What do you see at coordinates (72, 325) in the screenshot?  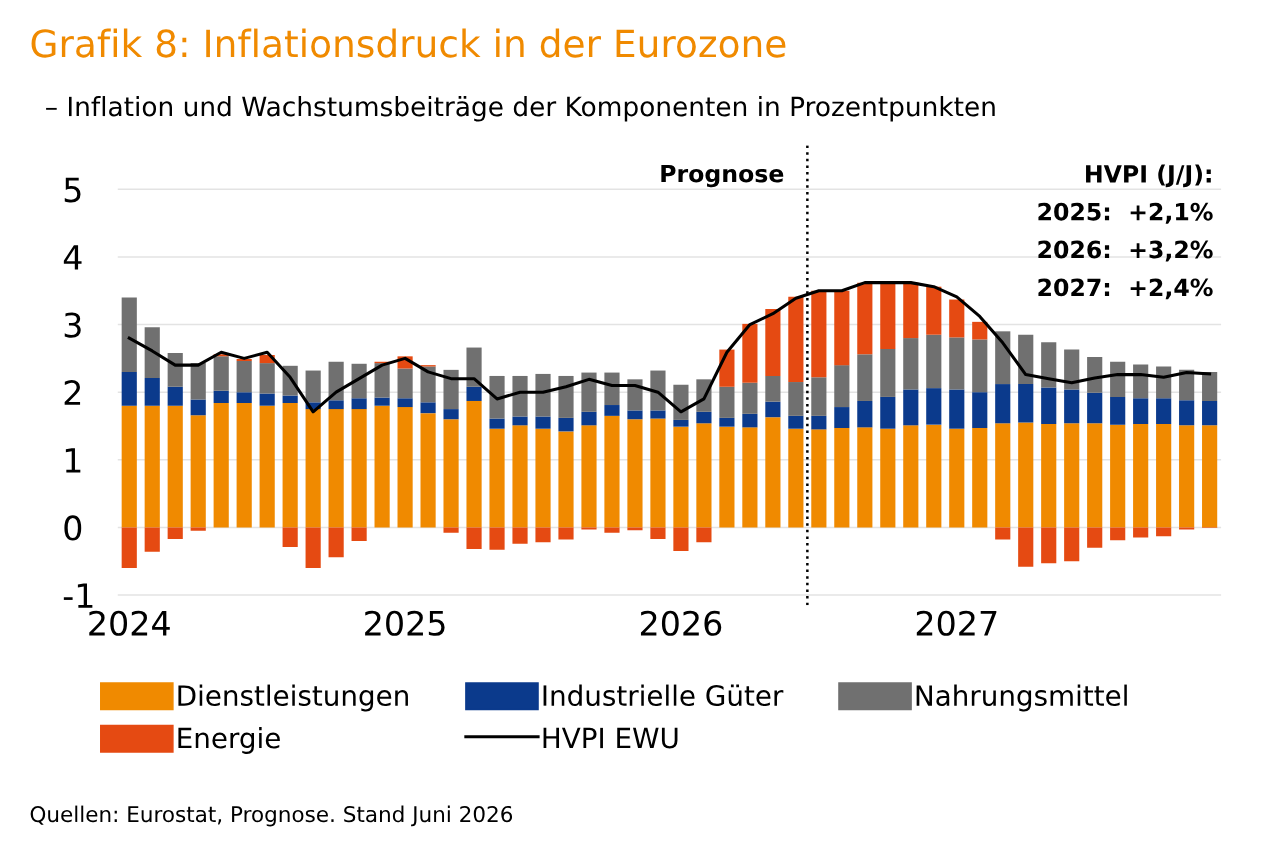 I see `y-tick-label: 3` at bounding box center [72, 325].